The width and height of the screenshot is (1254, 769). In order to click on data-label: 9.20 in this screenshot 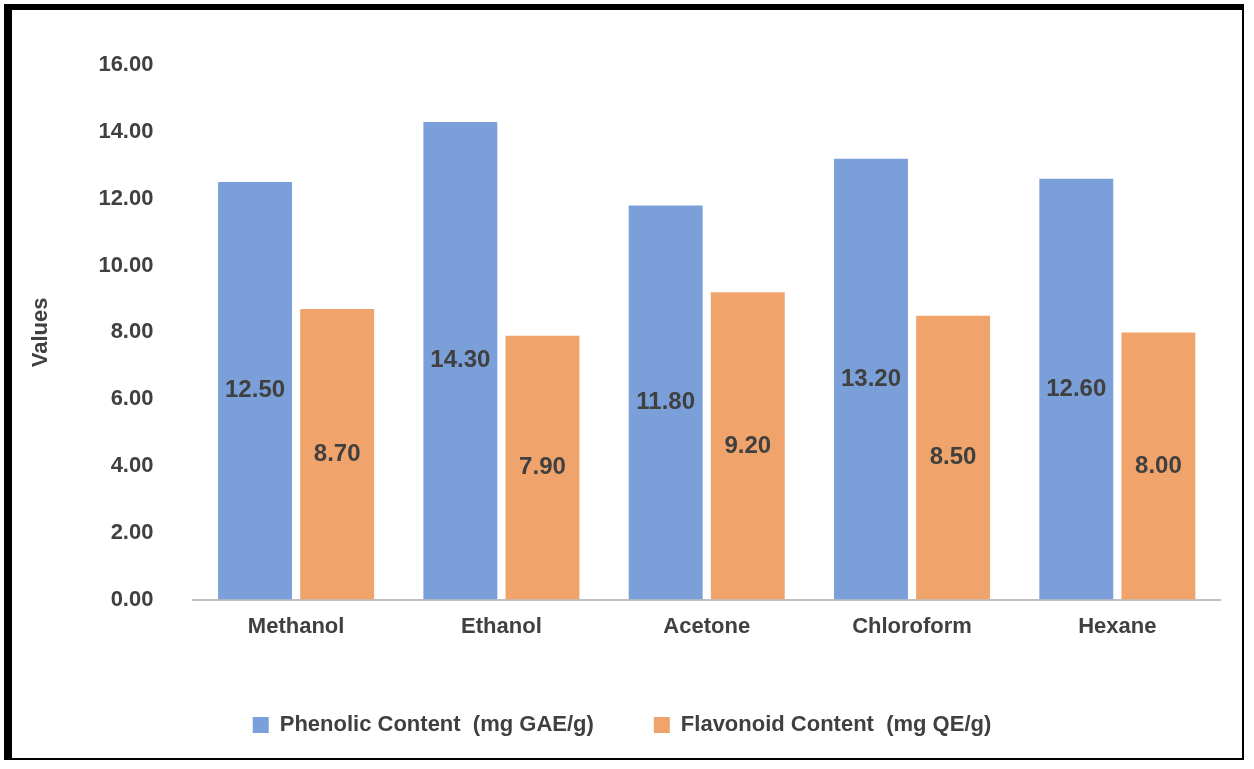, I will do `click(748, 444)`.